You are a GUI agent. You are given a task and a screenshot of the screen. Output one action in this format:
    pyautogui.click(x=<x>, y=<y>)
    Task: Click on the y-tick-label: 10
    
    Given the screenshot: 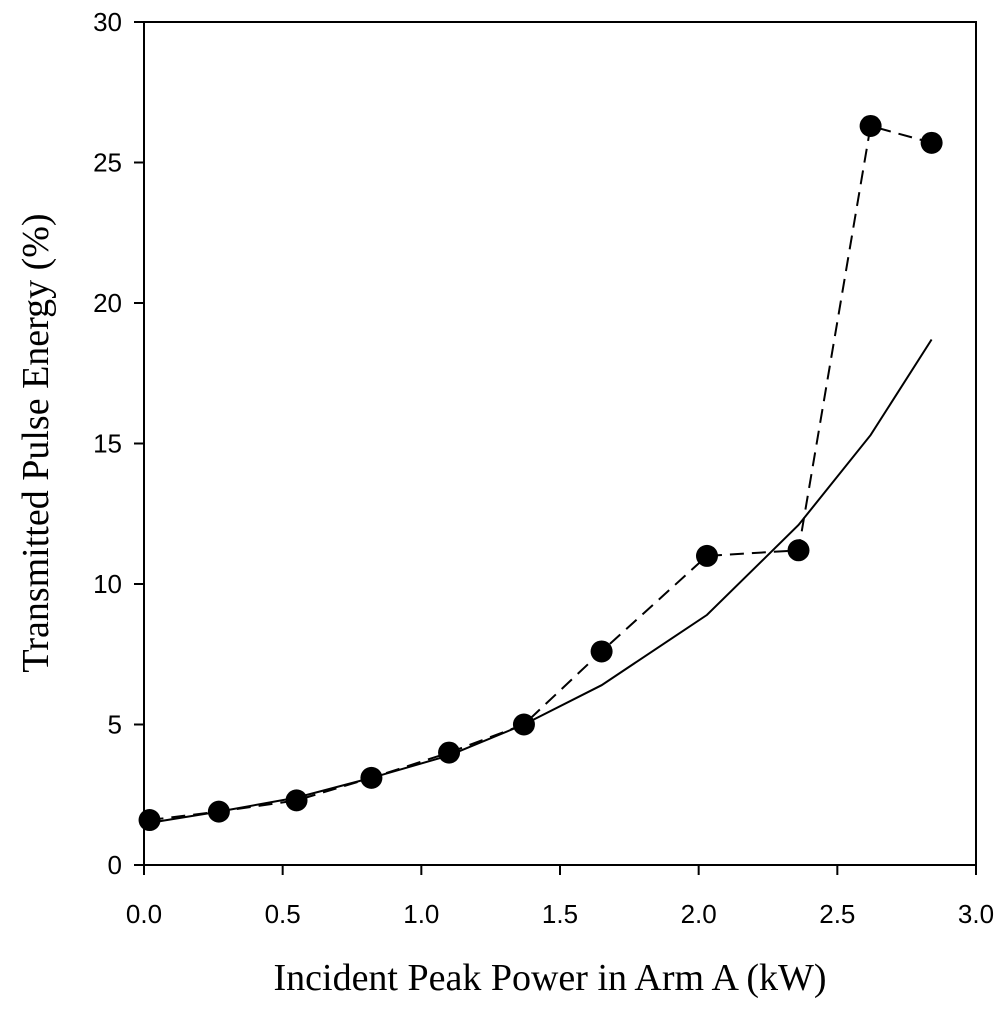 What is the action you would take?
    pyautogui.click(x=107, y=584)
    